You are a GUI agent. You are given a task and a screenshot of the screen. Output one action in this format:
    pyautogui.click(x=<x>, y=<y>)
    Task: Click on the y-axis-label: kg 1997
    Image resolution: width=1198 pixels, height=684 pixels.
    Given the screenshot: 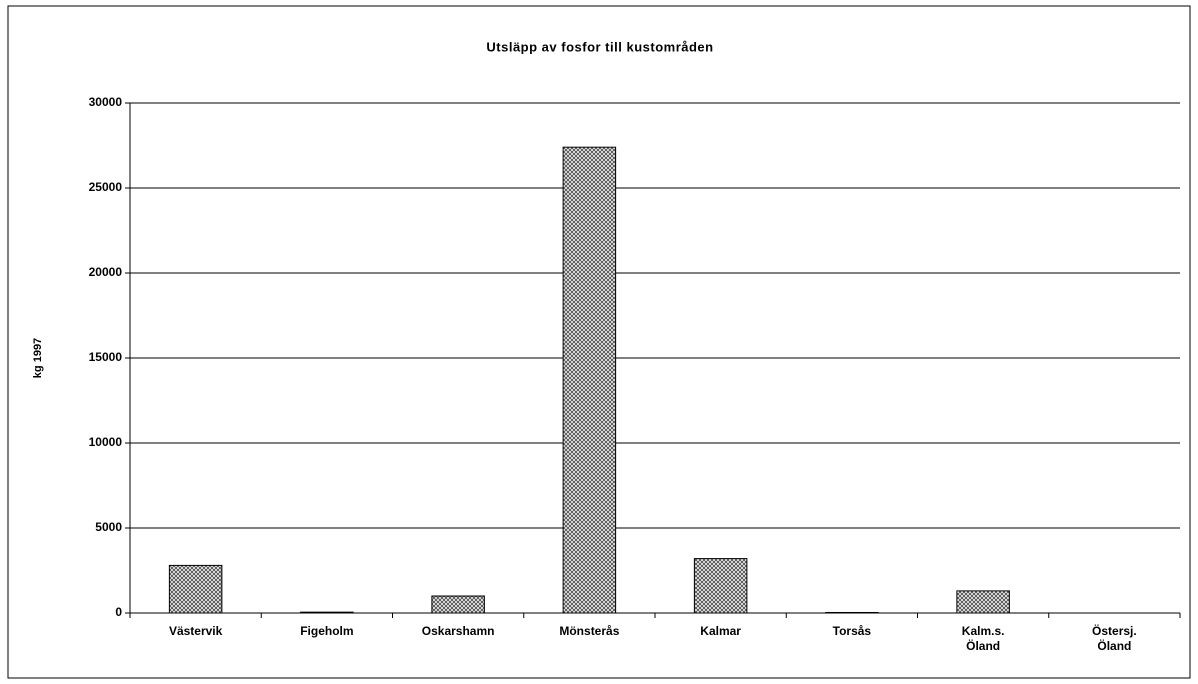 What is the action you would take?
    pyautogui.click(x=38, y=358)
    